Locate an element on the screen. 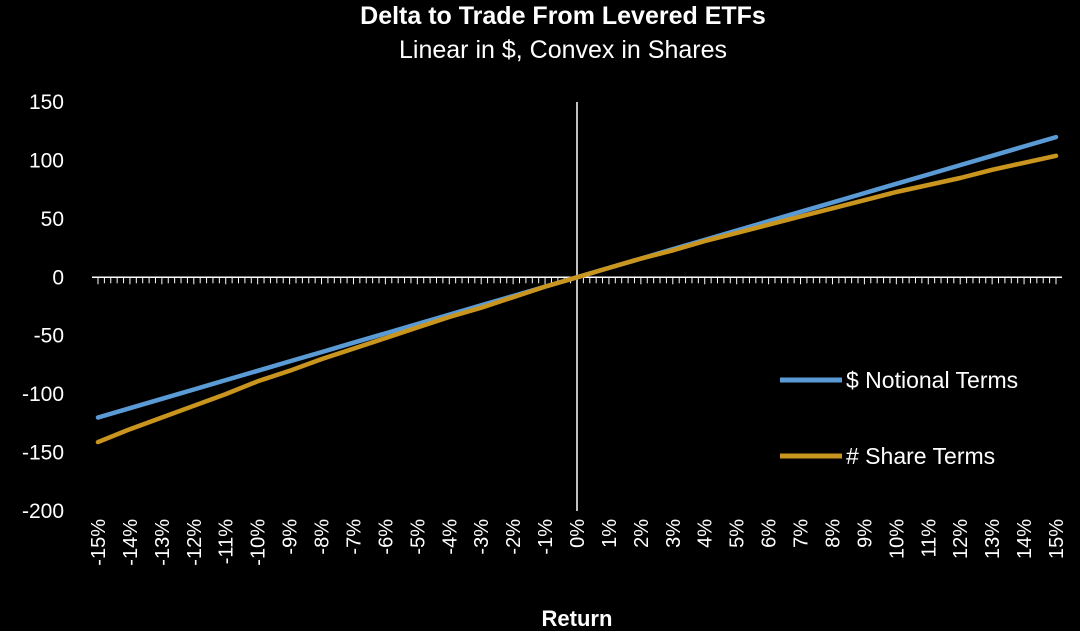  x-tick-label: -10% is located at coordinates (259, 542).